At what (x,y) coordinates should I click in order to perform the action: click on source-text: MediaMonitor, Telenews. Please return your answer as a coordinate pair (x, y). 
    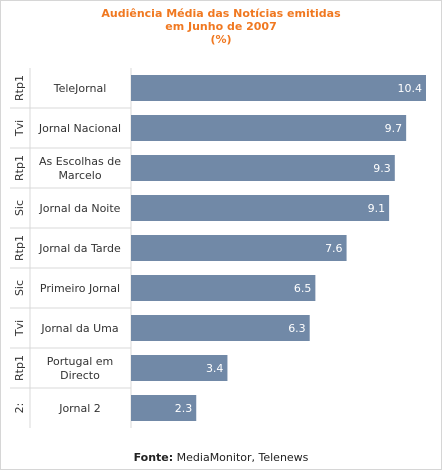
    Looking at the image, I should click on (241, 457).